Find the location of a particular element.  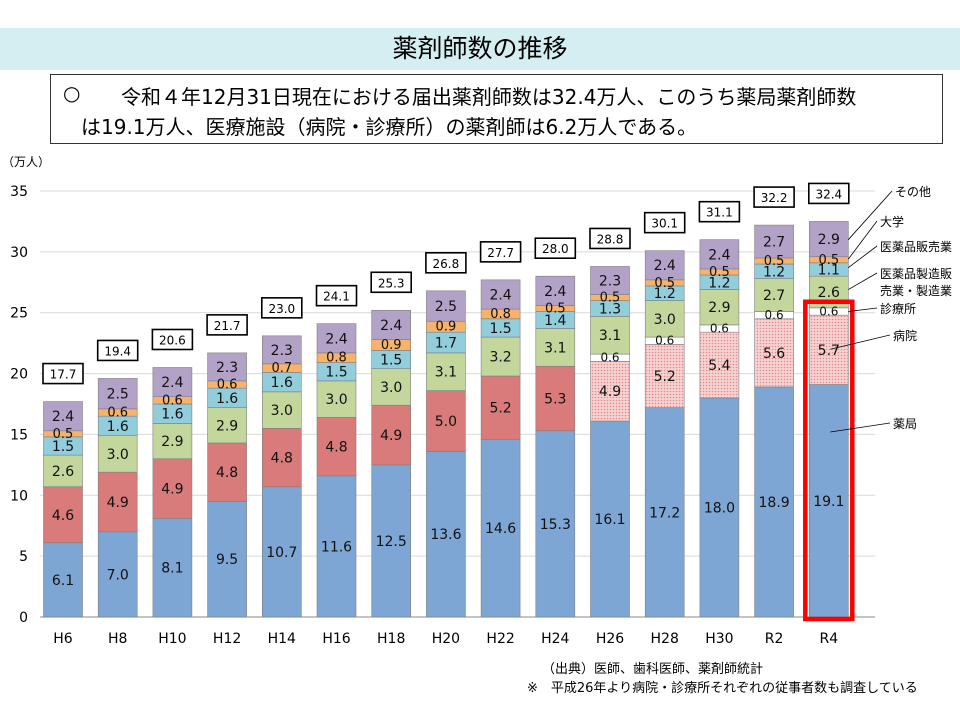

y-tick-label: 15 is located at coordinates (19, 435).